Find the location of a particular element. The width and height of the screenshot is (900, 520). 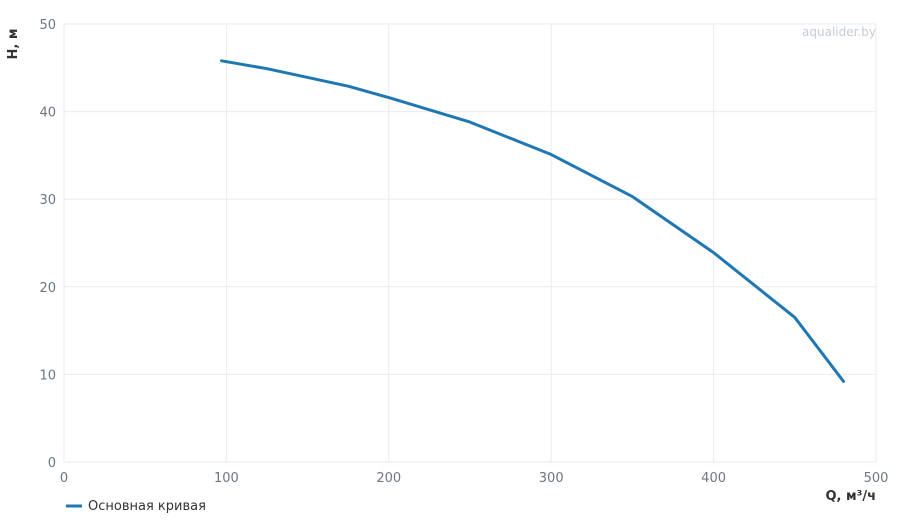

x-tick-label: 200 is located at coordinates (388, 478).